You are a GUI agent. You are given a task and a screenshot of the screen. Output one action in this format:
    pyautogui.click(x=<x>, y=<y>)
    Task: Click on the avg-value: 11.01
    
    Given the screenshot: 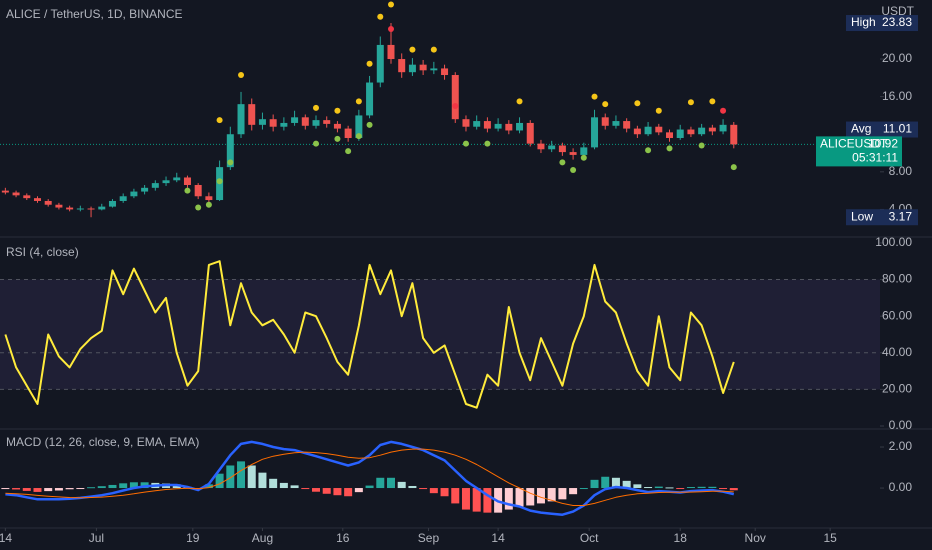 What is the action you would take?
    pyautogui.click(x=897, y=129)
    